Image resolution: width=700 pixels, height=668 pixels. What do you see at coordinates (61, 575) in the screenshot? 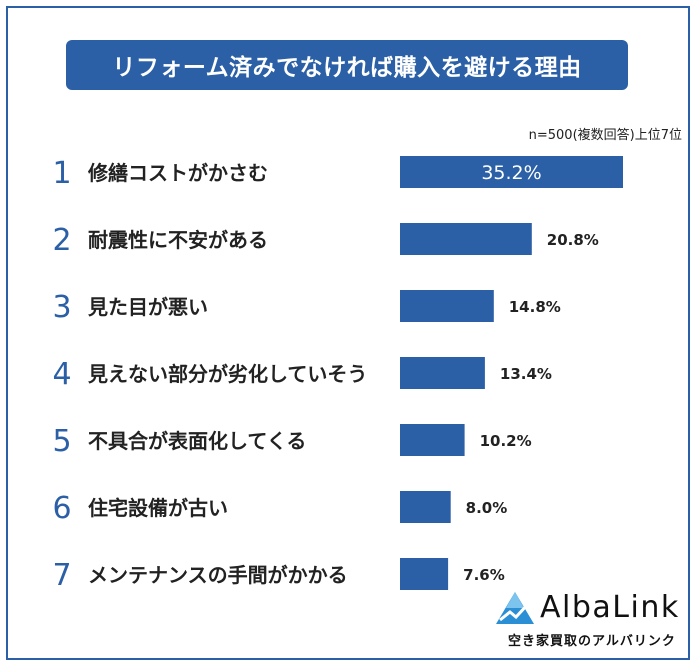
I see `rank-label: 7` at bounding box center [61, 575].